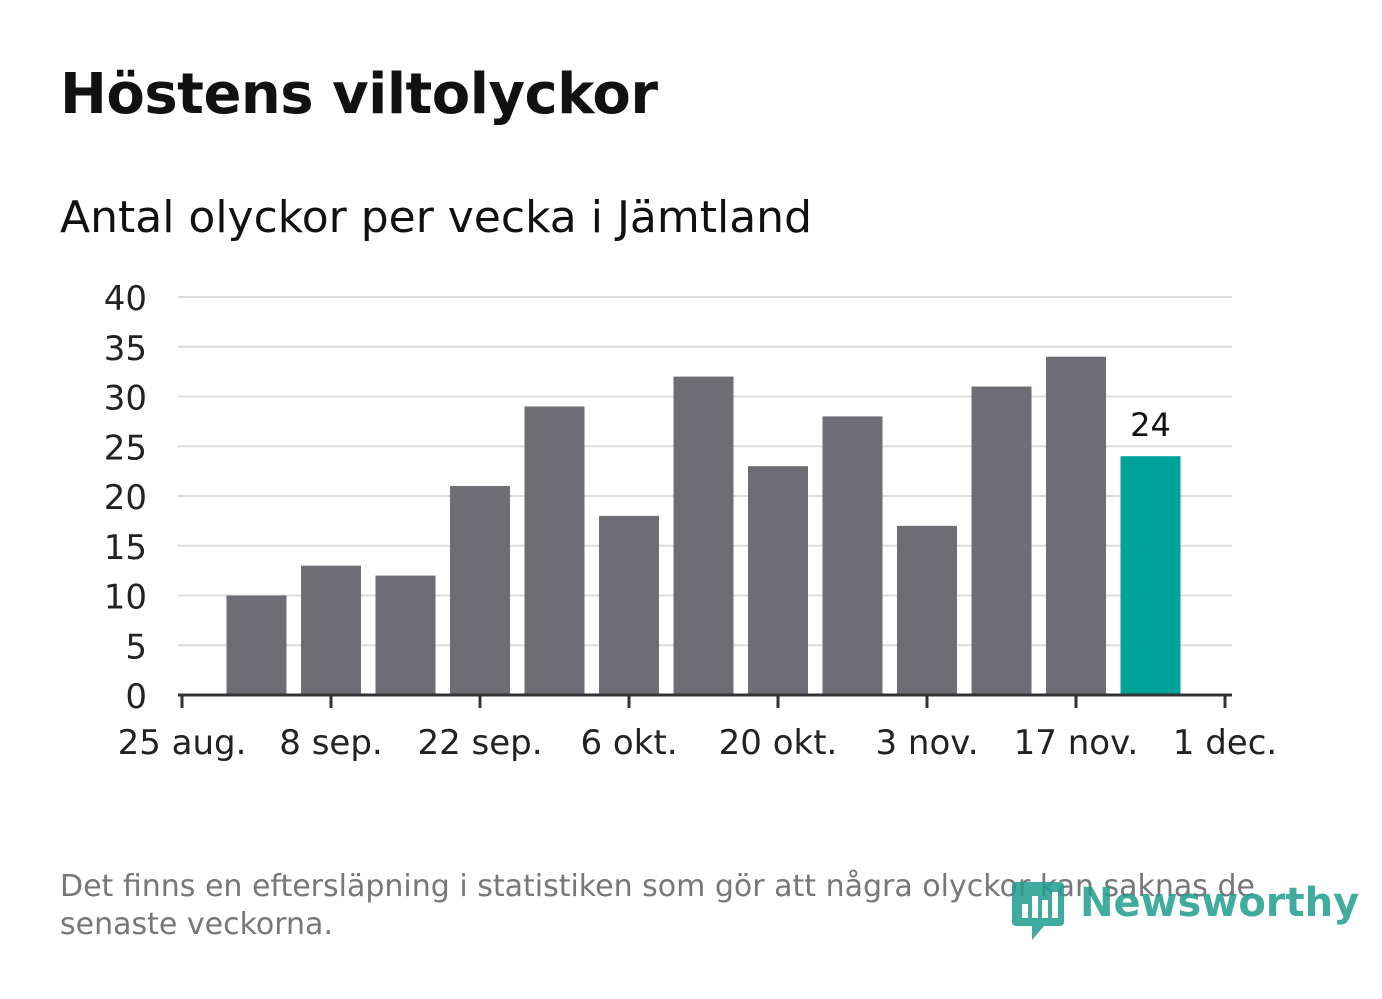 The height and width of the screenshot is (999, 1382). I want to click on y-tick-label: 40, so click(125, 299).